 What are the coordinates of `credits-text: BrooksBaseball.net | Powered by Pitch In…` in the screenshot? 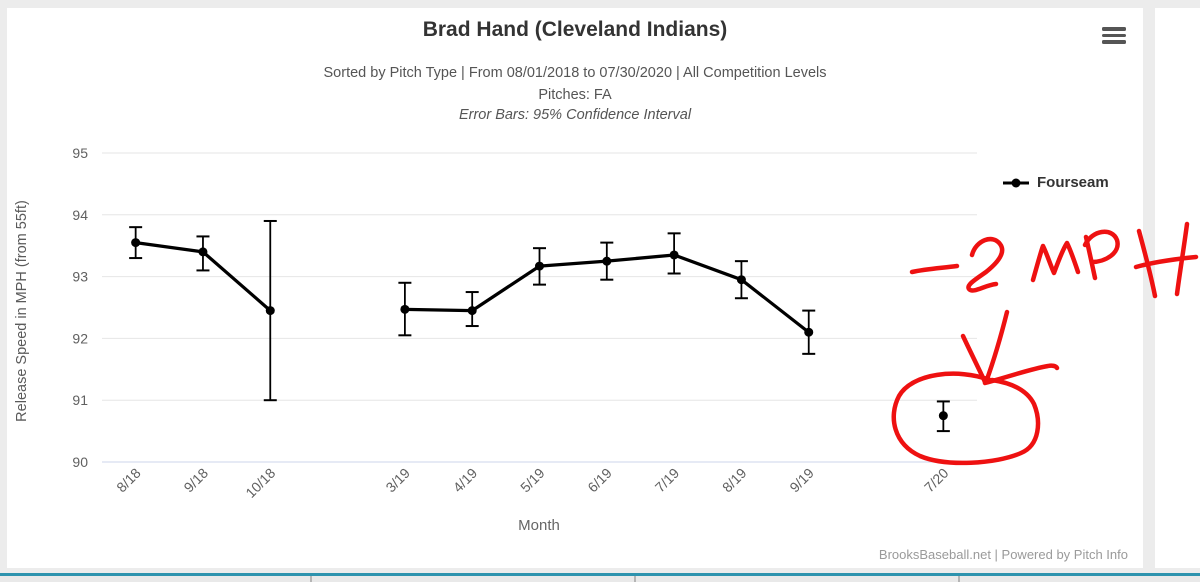 It's located at (1003, 554).